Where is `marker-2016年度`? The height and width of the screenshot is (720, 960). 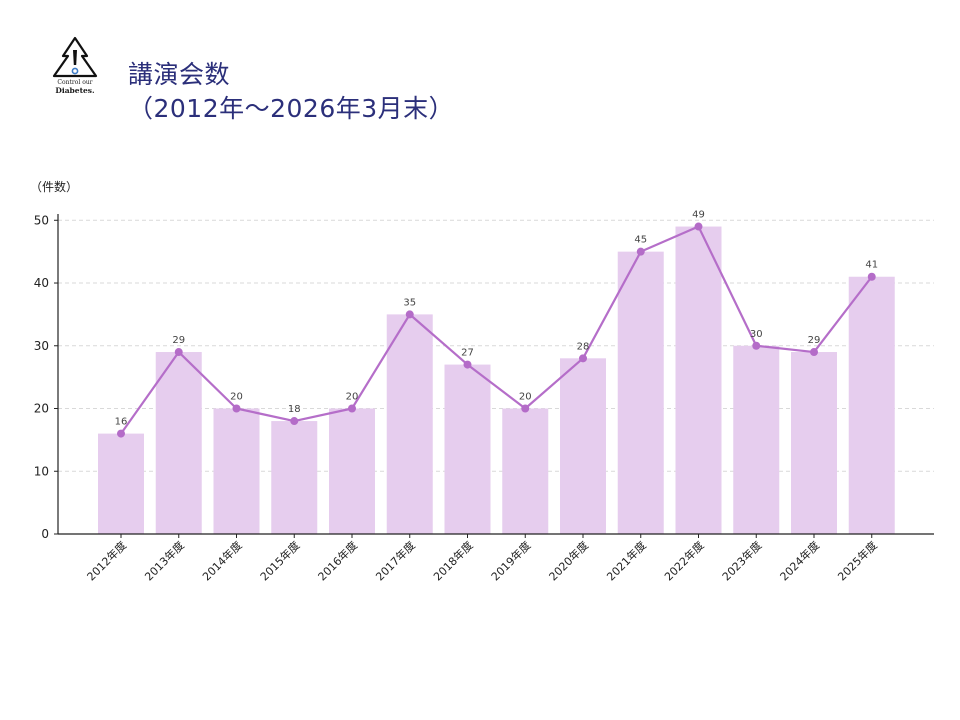
marker-2016年度 is located at coordinates (352, 408).